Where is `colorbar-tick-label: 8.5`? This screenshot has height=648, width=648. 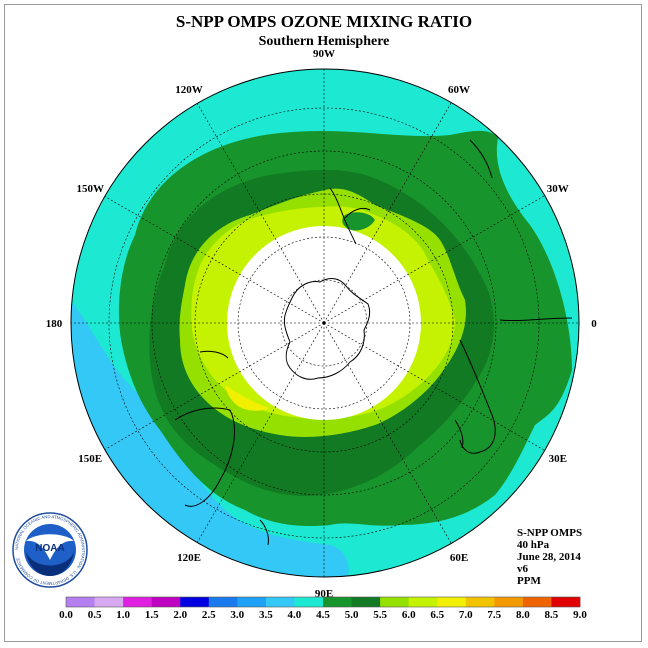 colorbar-tick-label: 8.5 is located at coordinates (552, 615).